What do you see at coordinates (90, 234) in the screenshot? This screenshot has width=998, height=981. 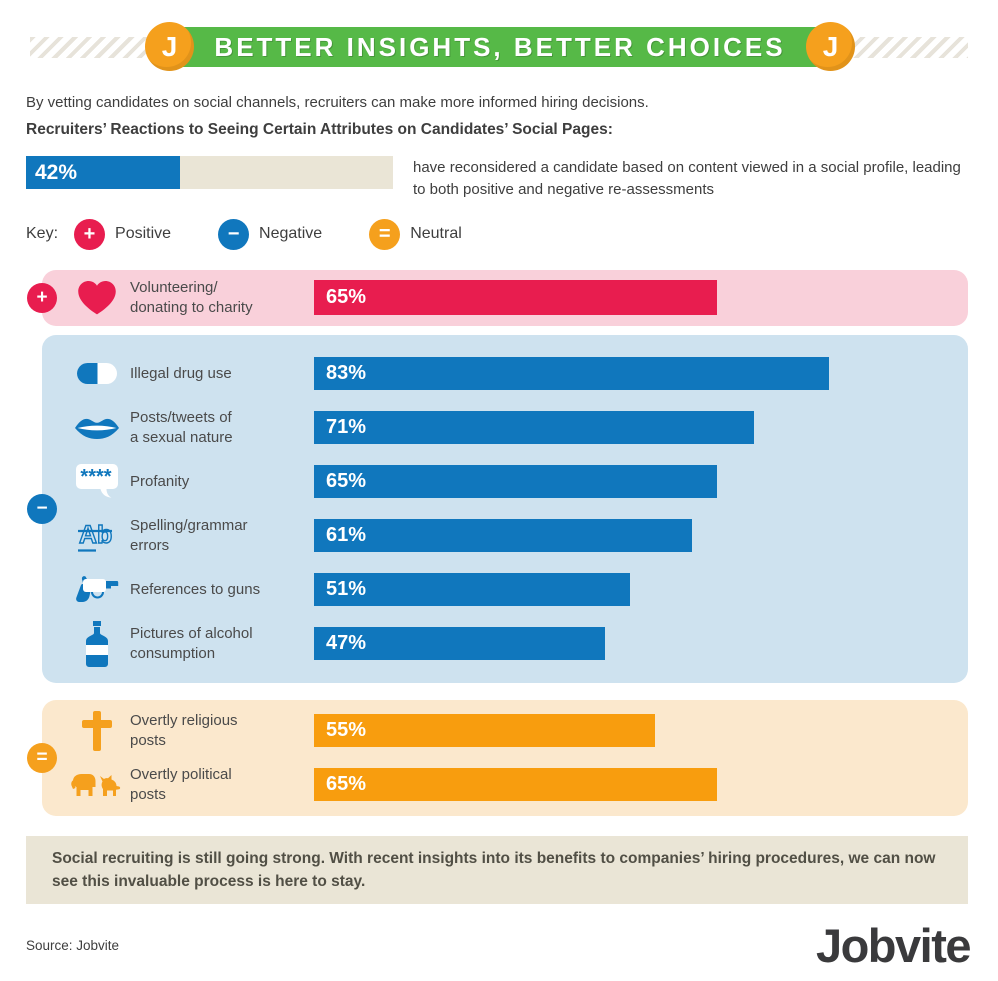 I see `plus-icon: +` at bounding box center [90, 234].